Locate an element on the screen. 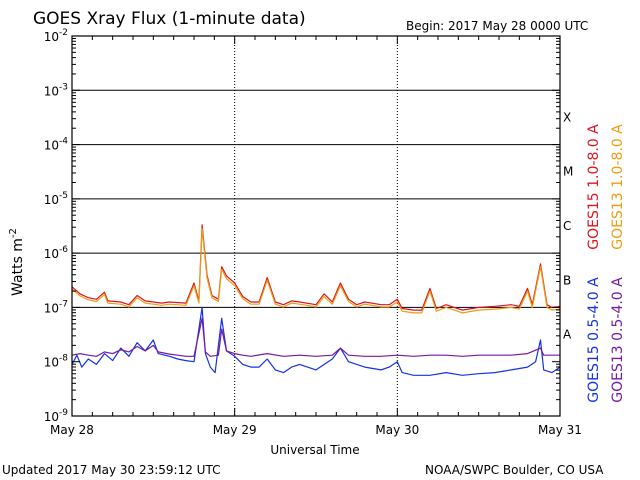  flare-class-label: M is located at coordinates (568, 172).